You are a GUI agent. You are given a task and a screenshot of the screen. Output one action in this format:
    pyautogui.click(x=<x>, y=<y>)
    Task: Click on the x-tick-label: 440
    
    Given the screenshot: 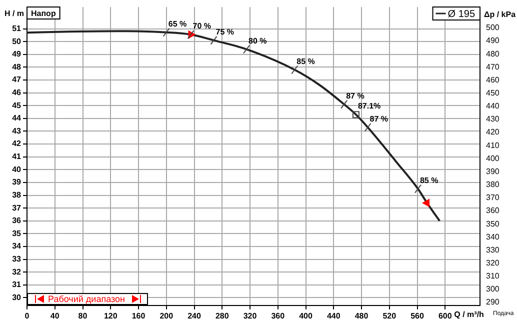 What is the action you would take?
    pyautogui.click(x=333, y=315)
    